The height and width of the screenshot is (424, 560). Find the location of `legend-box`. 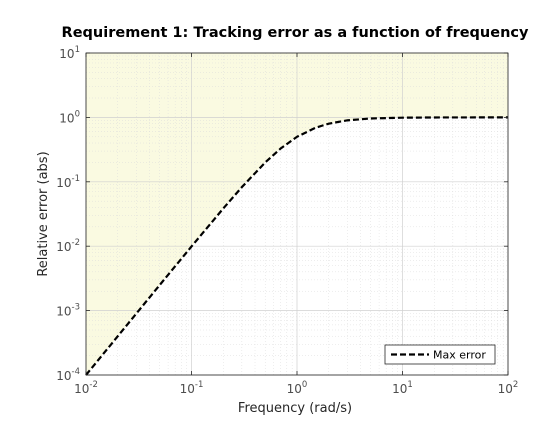

legend-box is located at coordinates (440, 354).